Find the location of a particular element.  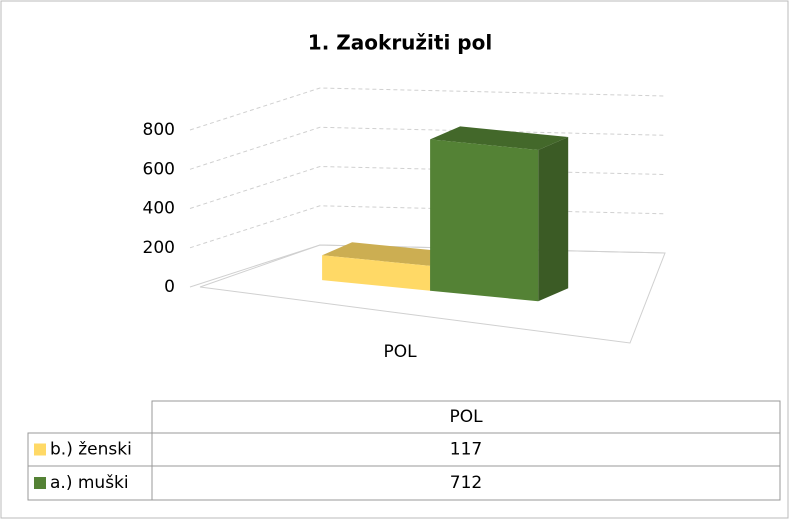

x-tick-label: POL is located at coordinates (400, 352).